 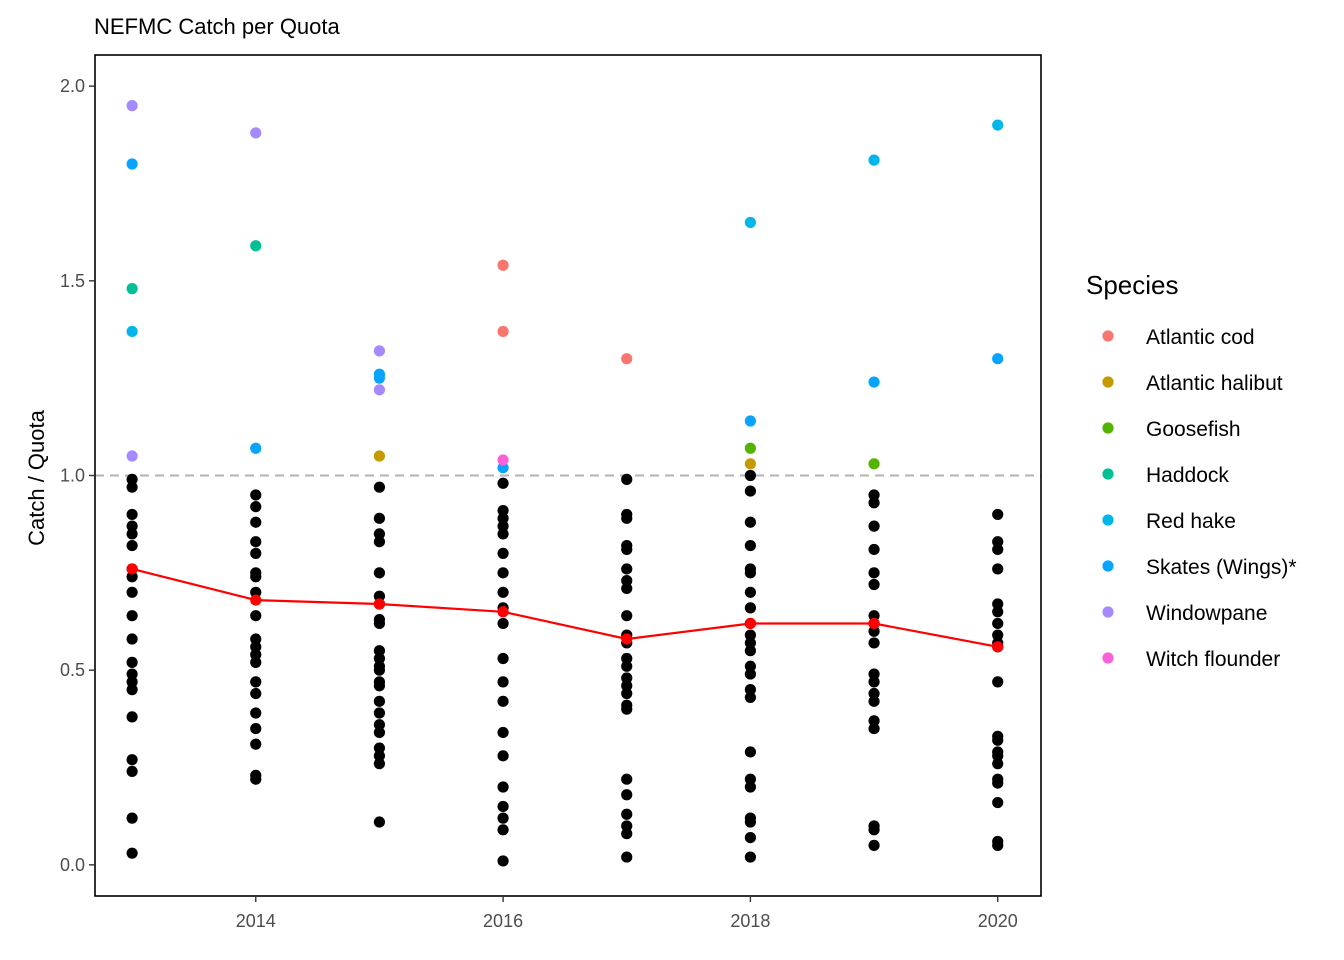 What do you see at coordinates (1193, 429) in the screenshot?
I see `legend-label: Goosefish` at bounding box center [1193, 429].